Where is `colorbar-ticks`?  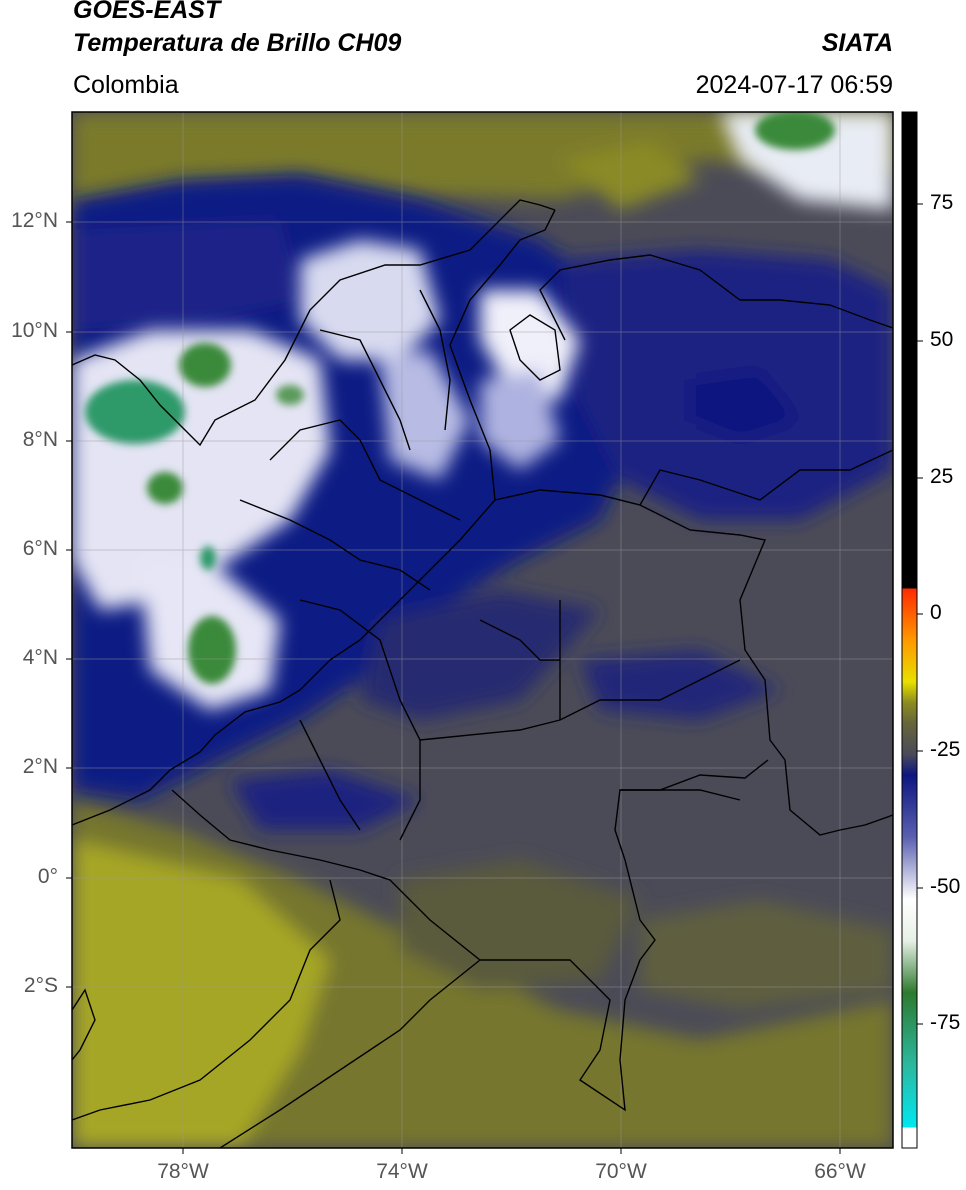 colorbar-ticks is located at coordinates (920, 614).